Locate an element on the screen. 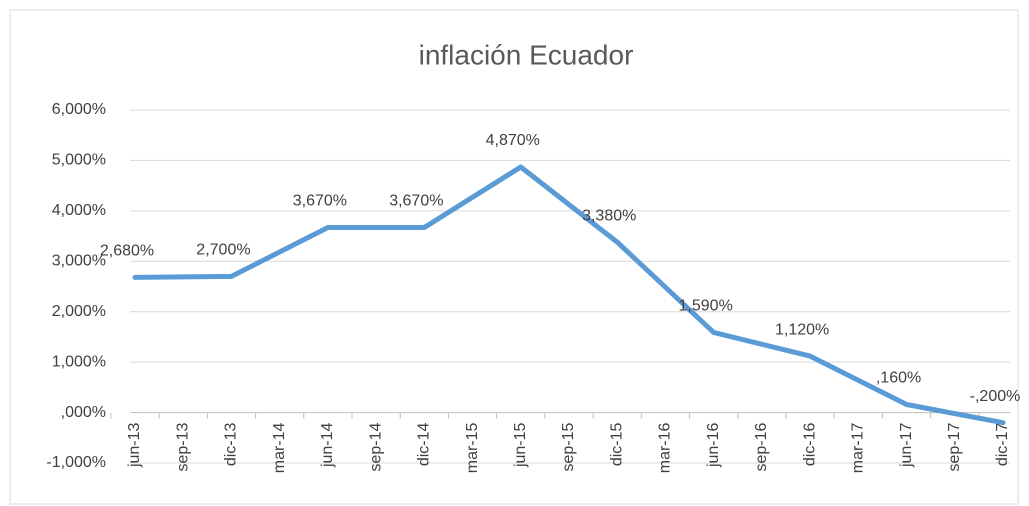 This screenshot has height=506, width=1029. x-tick-label: jun-16 is located at coordinates (713, 445).